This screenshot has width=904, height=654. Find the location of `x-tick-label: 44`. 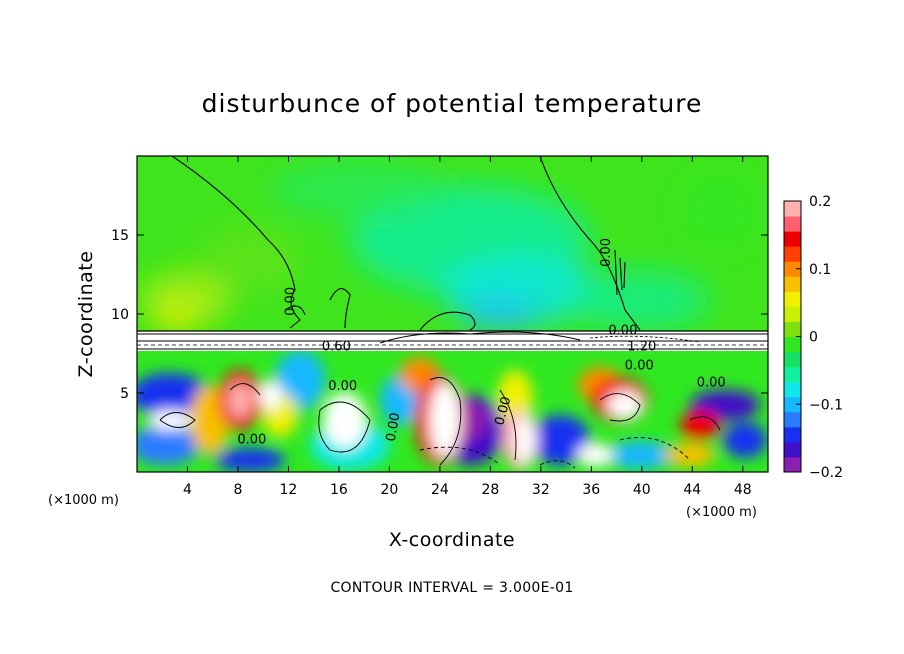

x-tick-label: 44 is located at coordinates (692, 490).